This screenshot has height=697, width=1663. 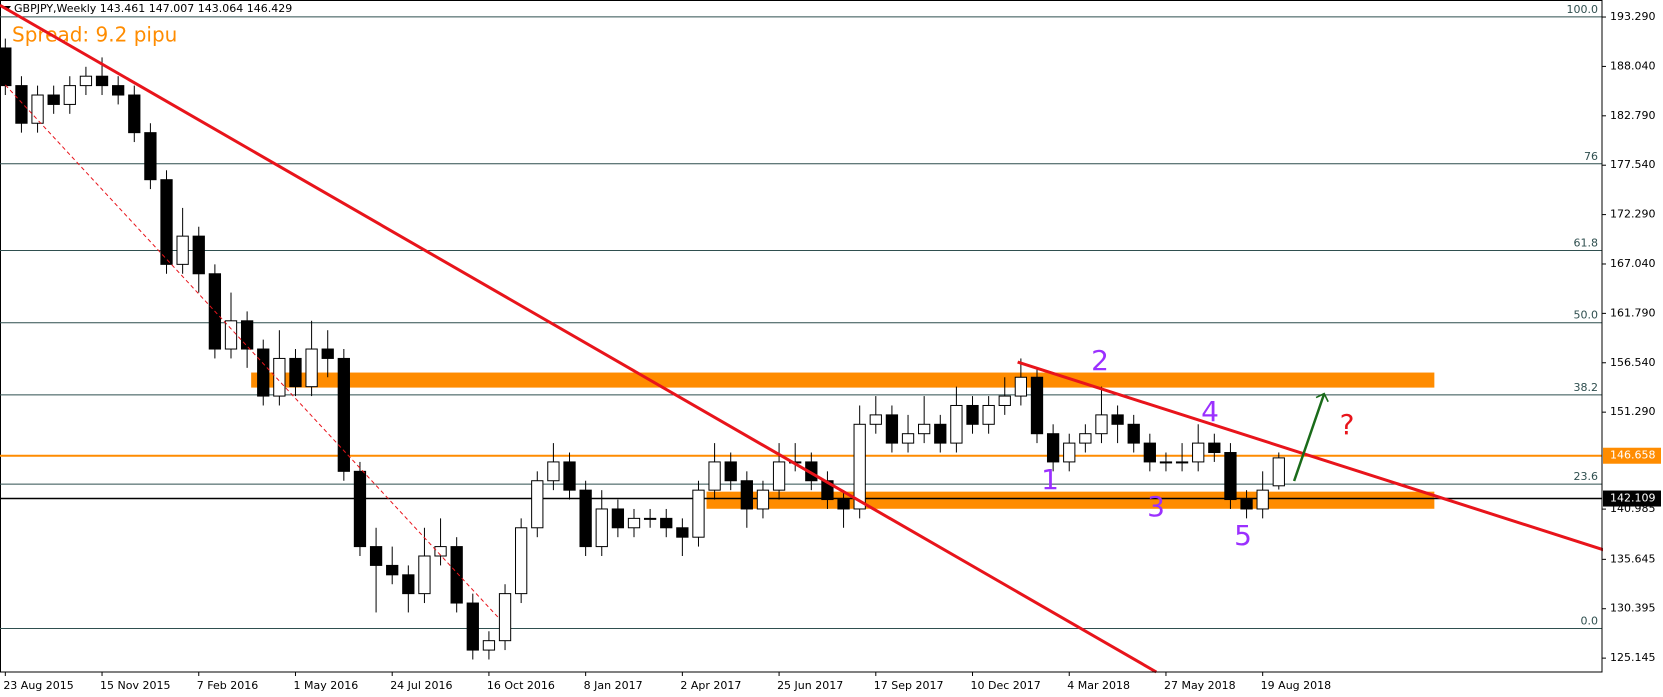 I want to click on x-tick-label: 24 Jul 2016, so click(x=421, y=685).